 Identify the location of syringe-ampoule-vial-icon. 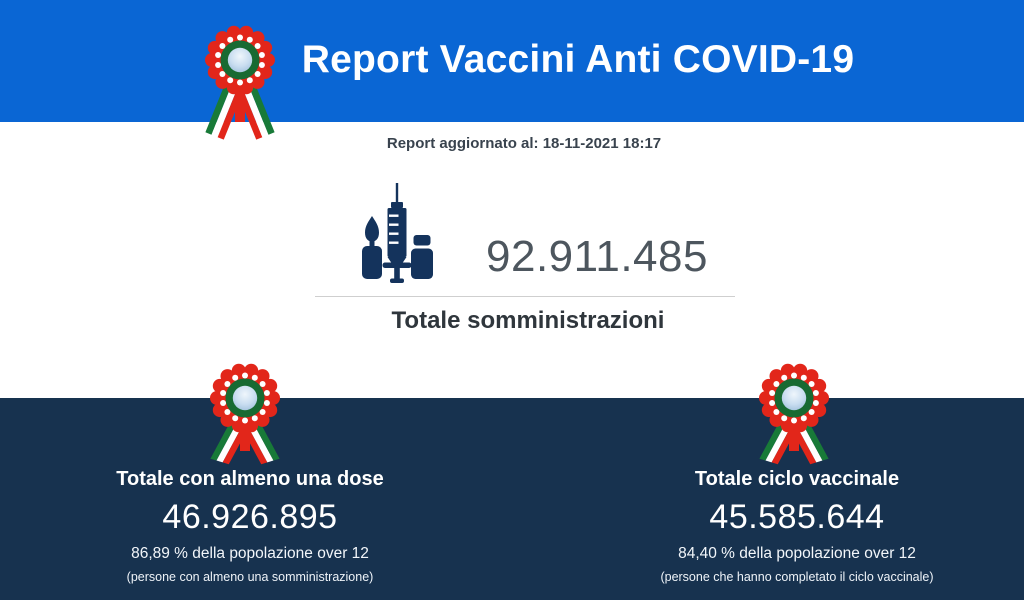
(398, 233).